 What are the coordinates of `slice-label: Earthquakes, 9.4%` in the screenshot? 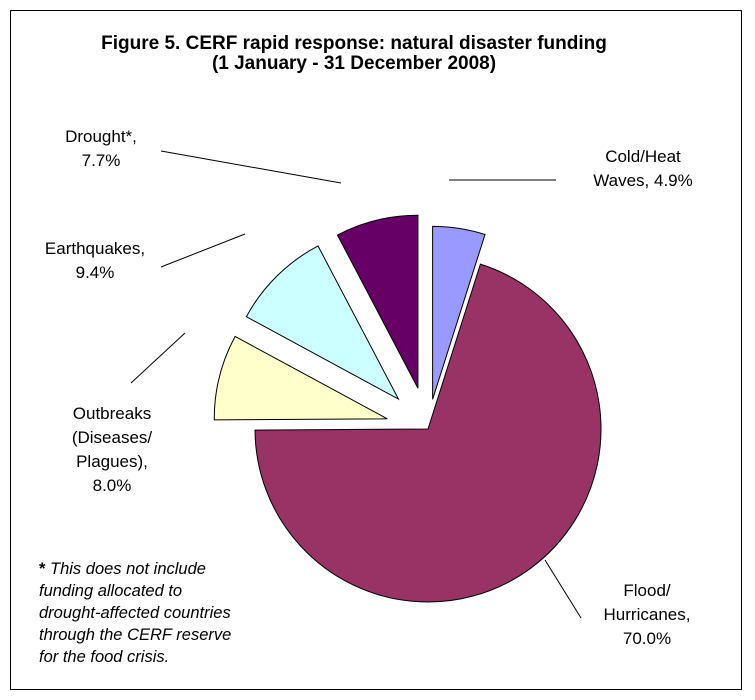 It's located at (95, 260).